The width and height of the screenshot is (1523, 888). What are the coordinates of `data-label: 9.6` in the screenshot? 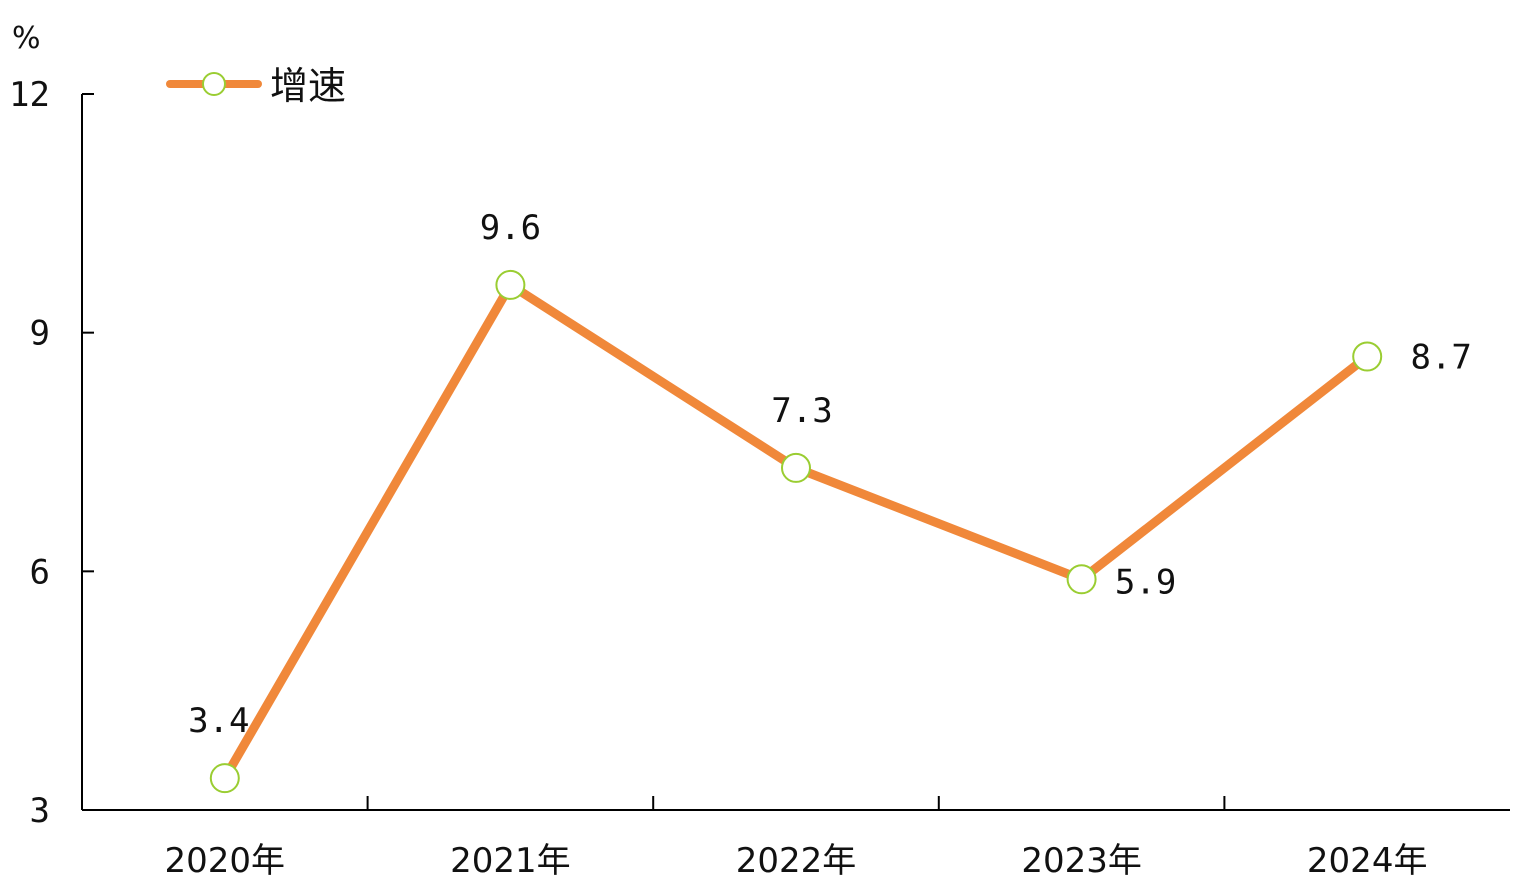 It's located at (510, 228).